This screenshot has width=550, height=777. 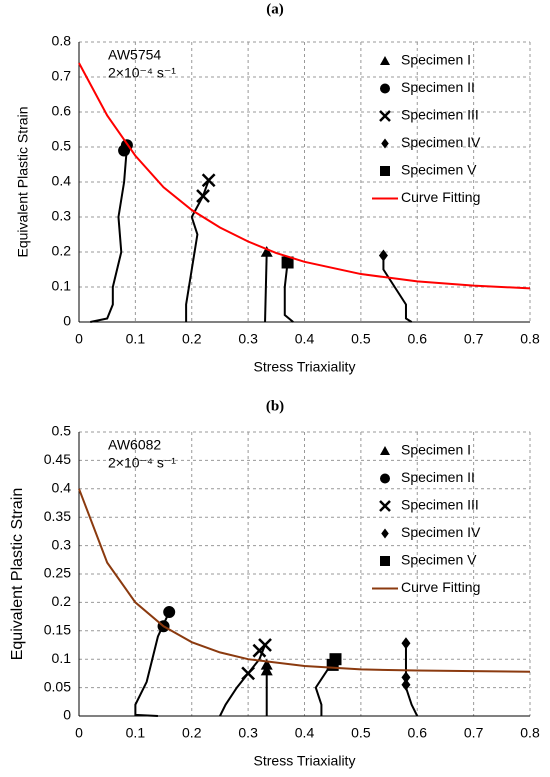 What do you see at coordinates (57, 686) in the screenshot?
I see `y-tick-label: 0.05` at bounding box center [57, 686].